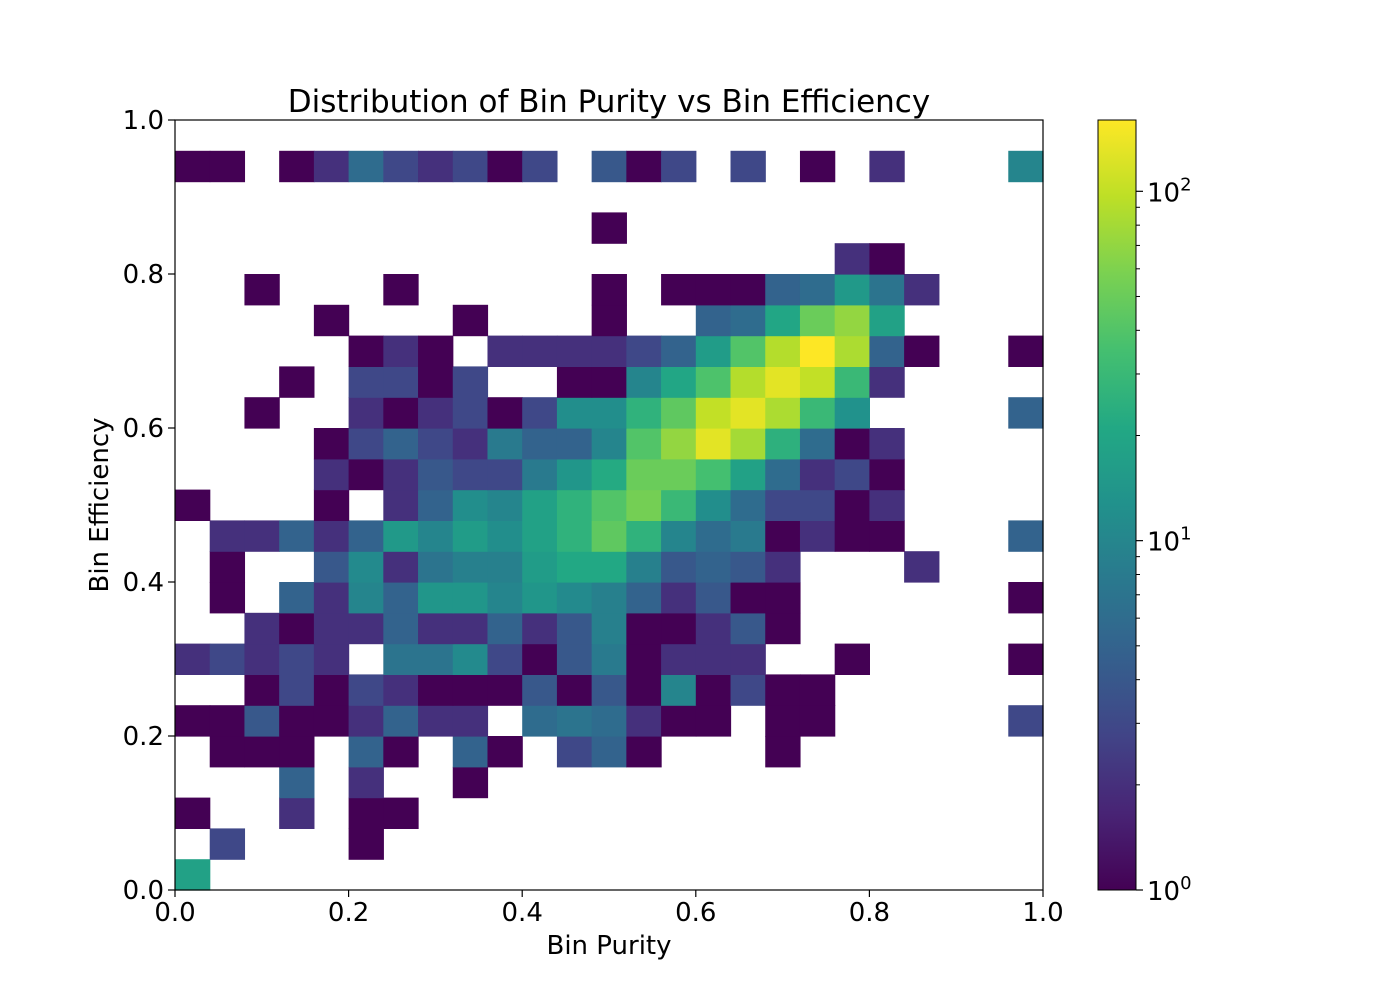 This screenshot has height=1000, width=1400. What do you see at coordinates (869, 913) in the screenshot?
I see `x-tick-label: 0.8` at bounding box center [869, 913].